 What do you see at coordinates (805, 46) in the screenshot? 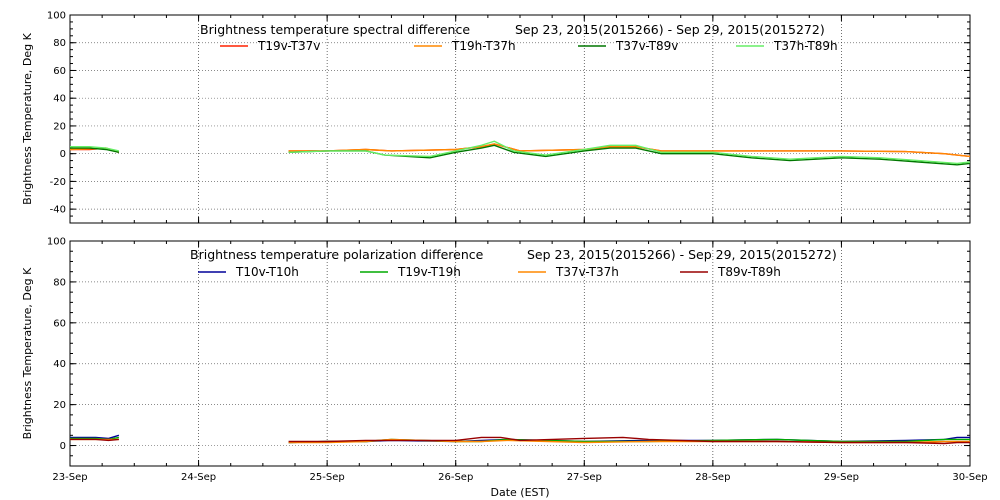
I see `legend-label: T37h-T89h` at bounding box center [805, 46].